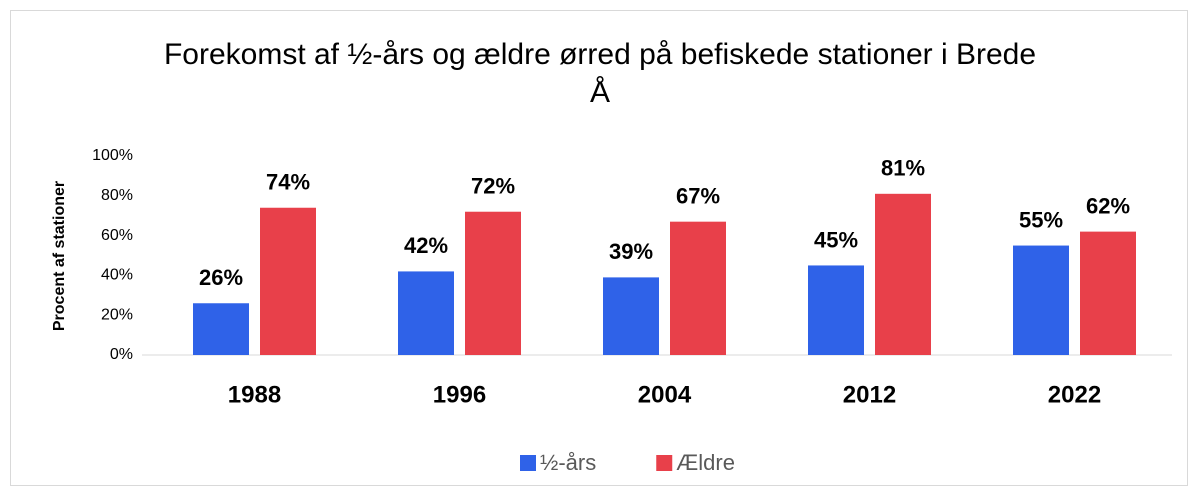 The height and width of the screenshot is (496, 1200). I want to click on data-label: 81%, so click(903, 168).